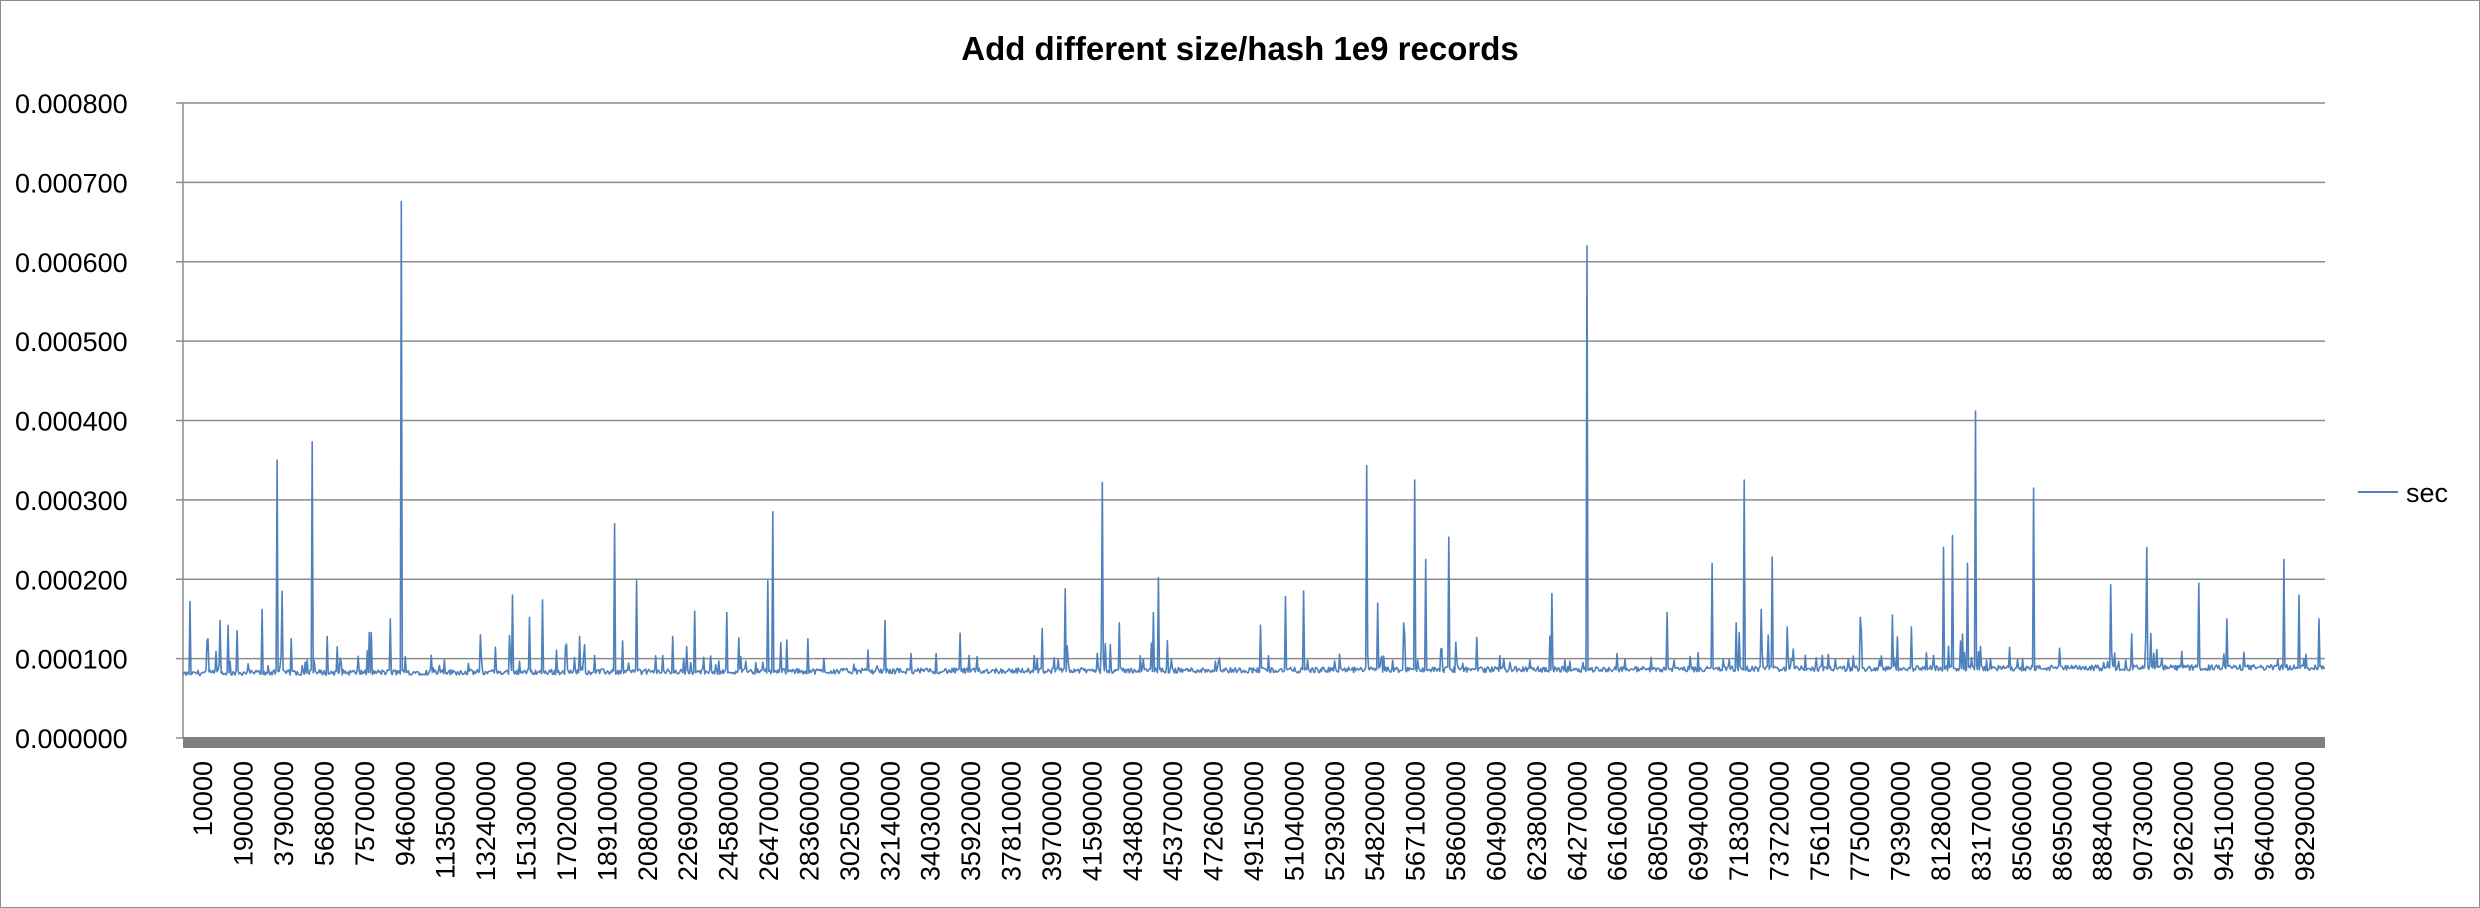  I want to click on x-tick-label: 85060000, so click(2022, 821).